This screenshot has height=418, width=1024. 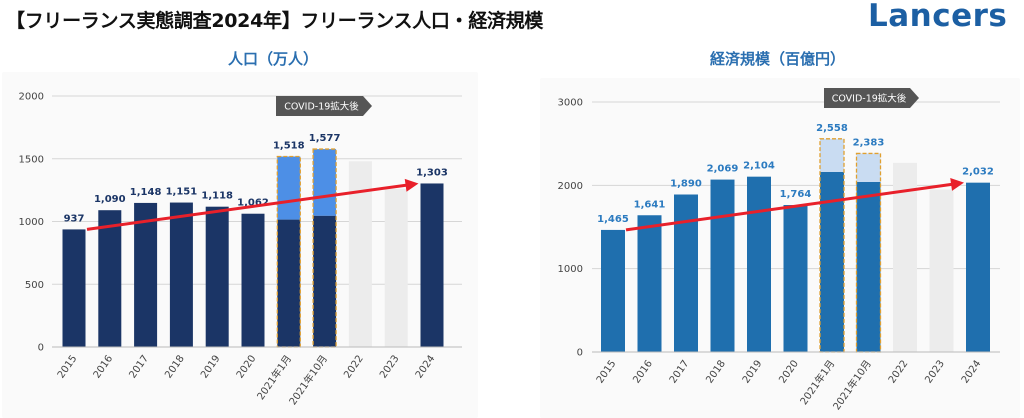 What do you see at coordinates (978, 172) in the screenshot?
I see `data-label: 2,032` at bounding box center [978, 172].